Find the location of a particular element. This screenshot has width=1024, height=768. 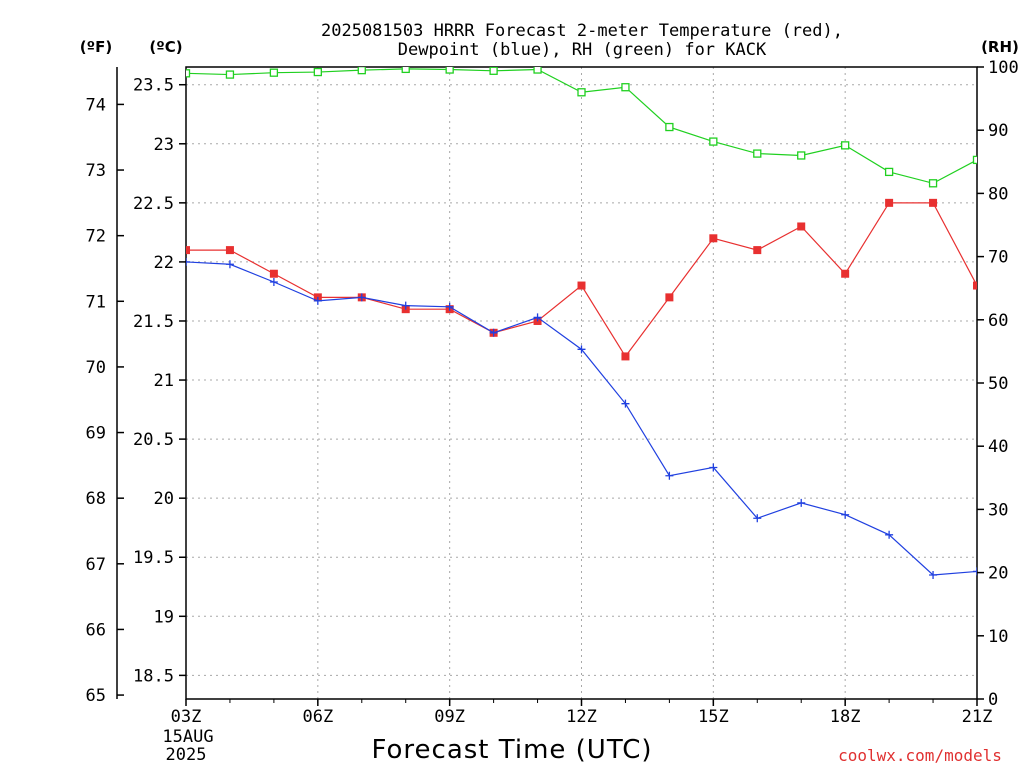

fahrenheit-tick-label: 71 is located at coordinates (96, 302).